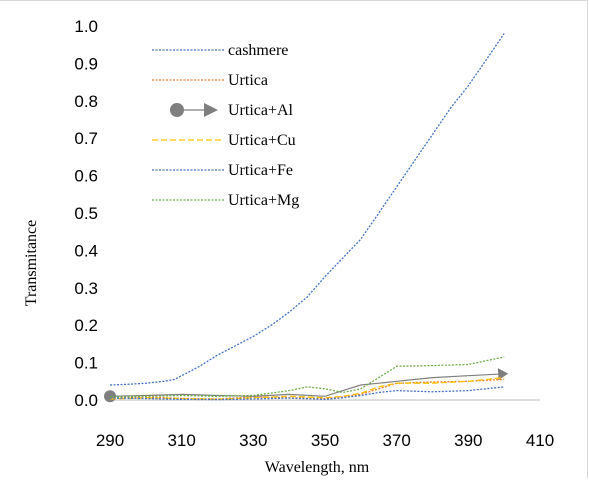  Describe the element at coordinates (86, 250) in the screenshot. I see `y-tick-label: 0.4` at that location.